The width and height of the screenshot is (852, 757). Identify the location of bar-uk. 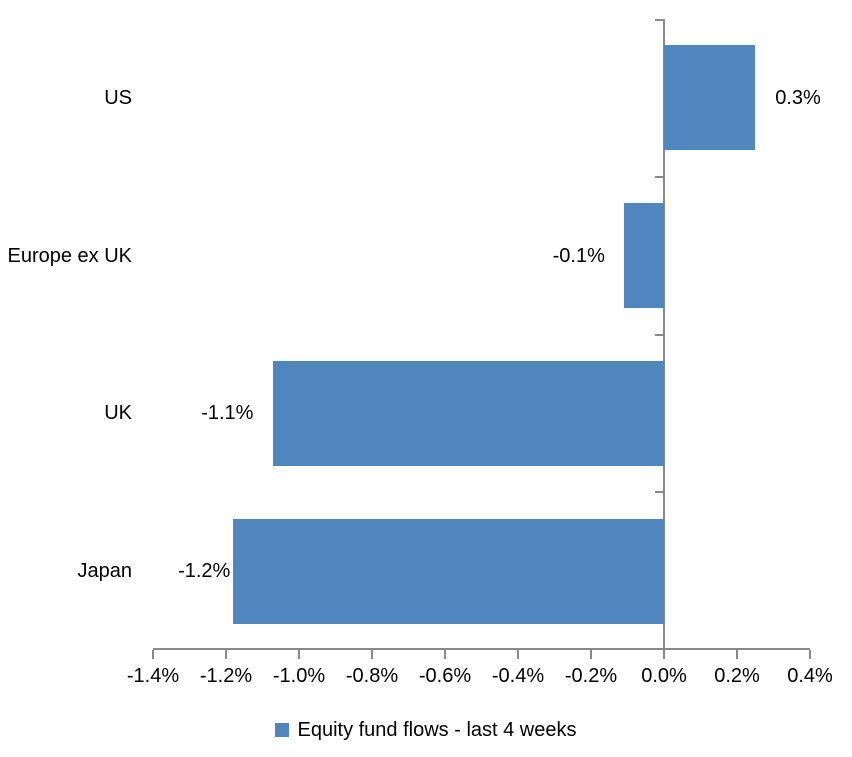
(468, 413).